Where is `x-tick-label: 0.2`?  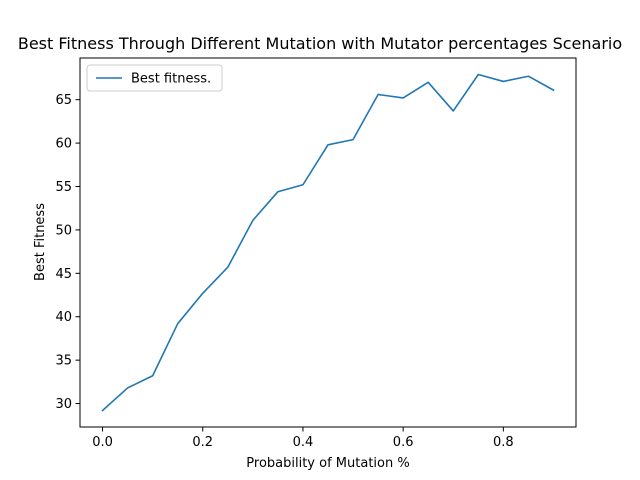
x-tick-label: 0.2 is located at coordinates (202, 442).